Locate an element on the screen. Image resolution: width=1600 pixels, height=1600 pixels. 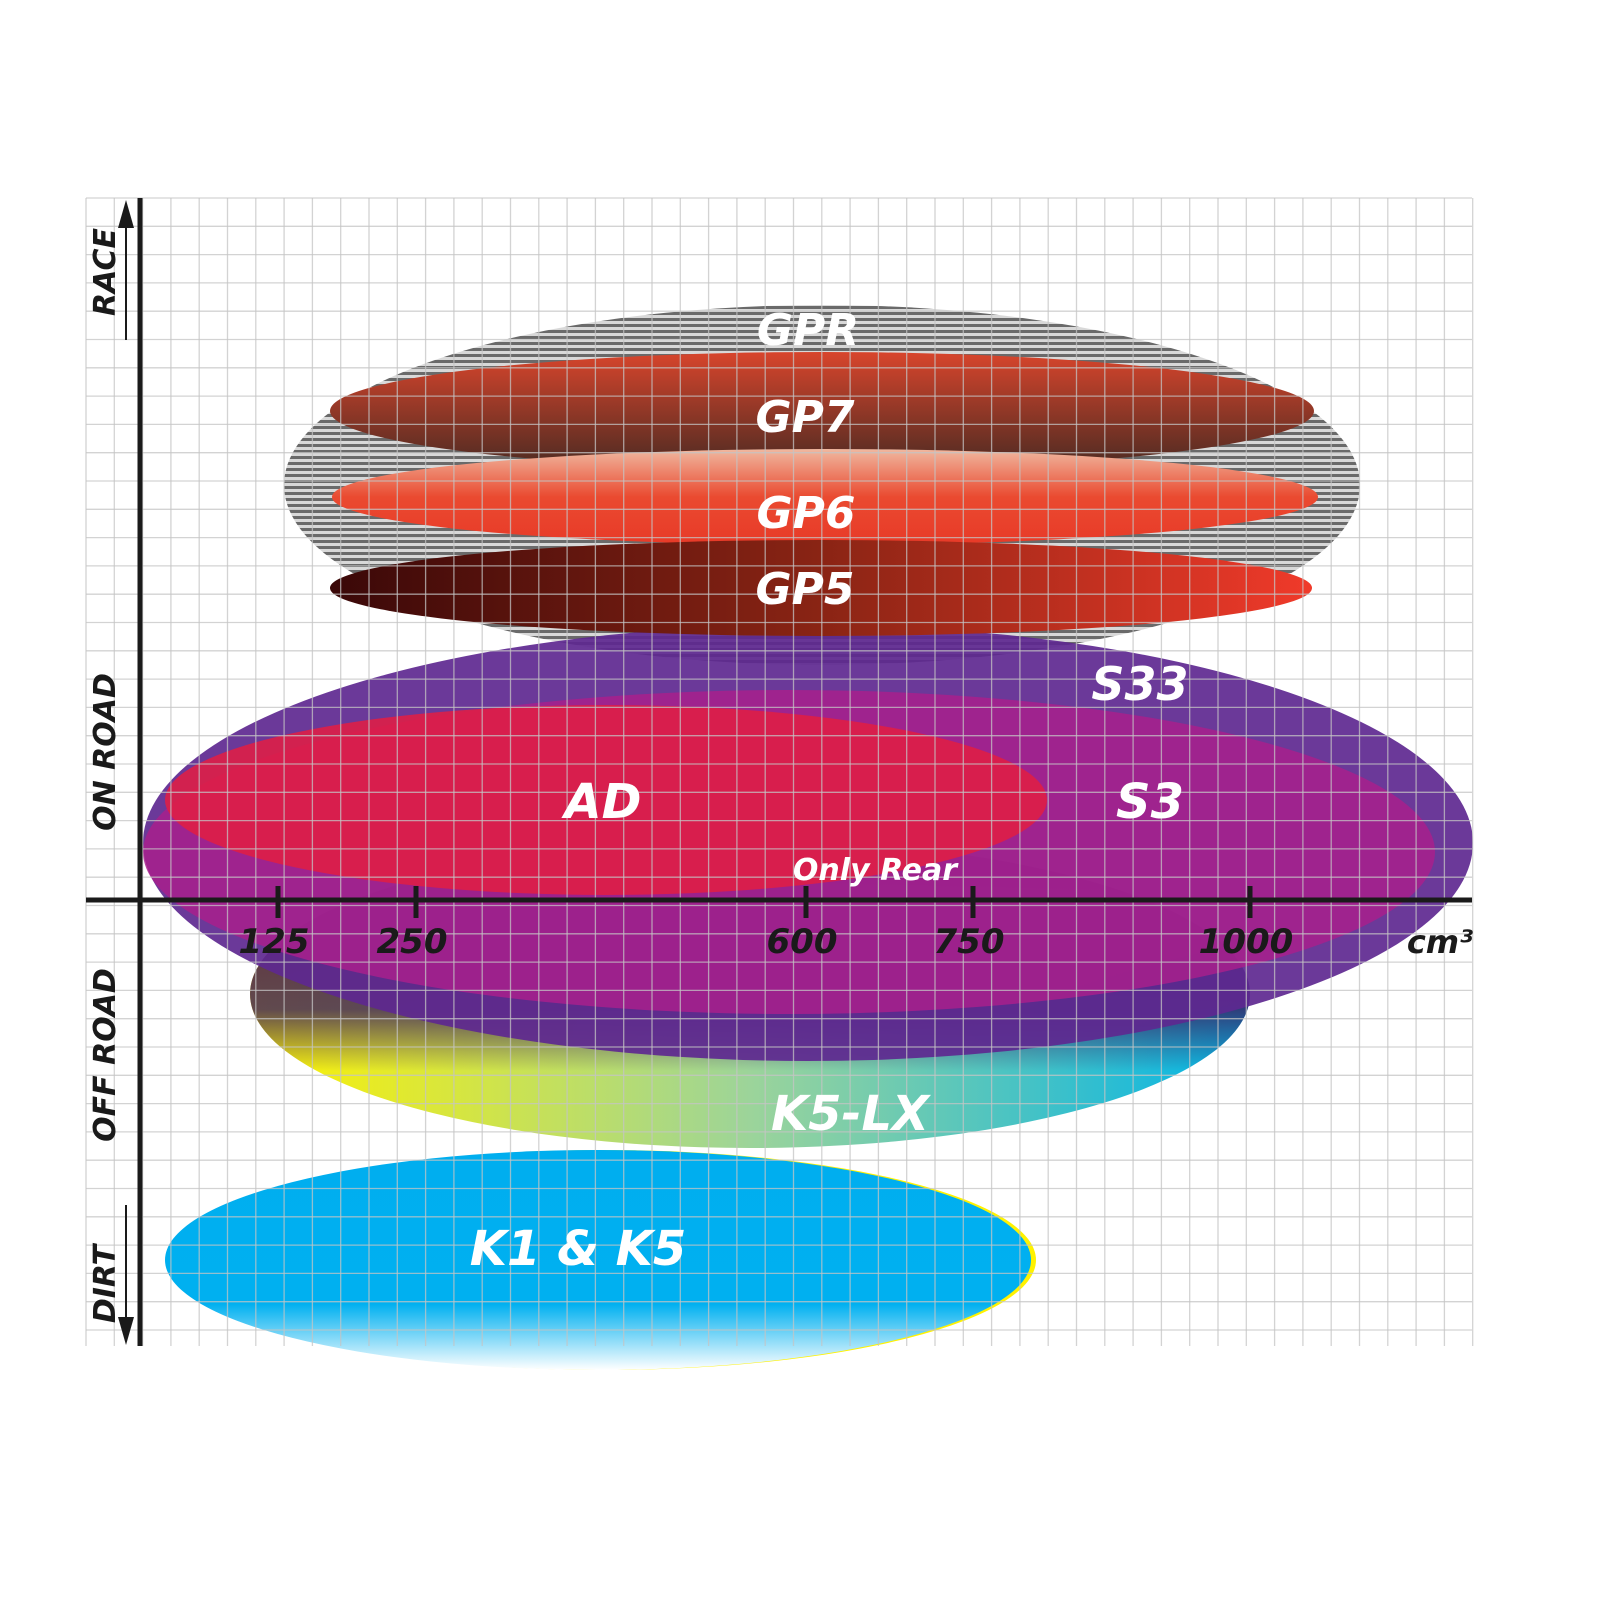
label-ad: AD is located at coordinates (601, 802).